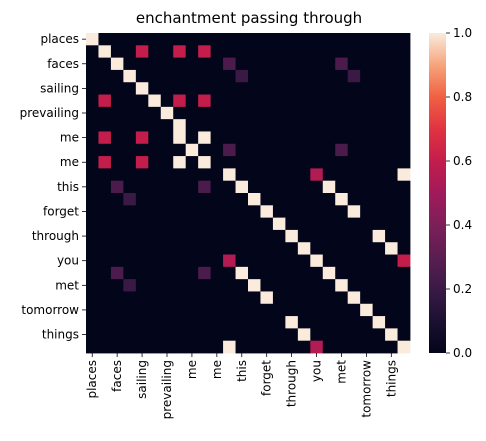 The image size is (486, 441). What do you see at coordinates (49, 113) in the screenshot?
I see `y-tick-label: prevailing` at bounding box center [49, 113].